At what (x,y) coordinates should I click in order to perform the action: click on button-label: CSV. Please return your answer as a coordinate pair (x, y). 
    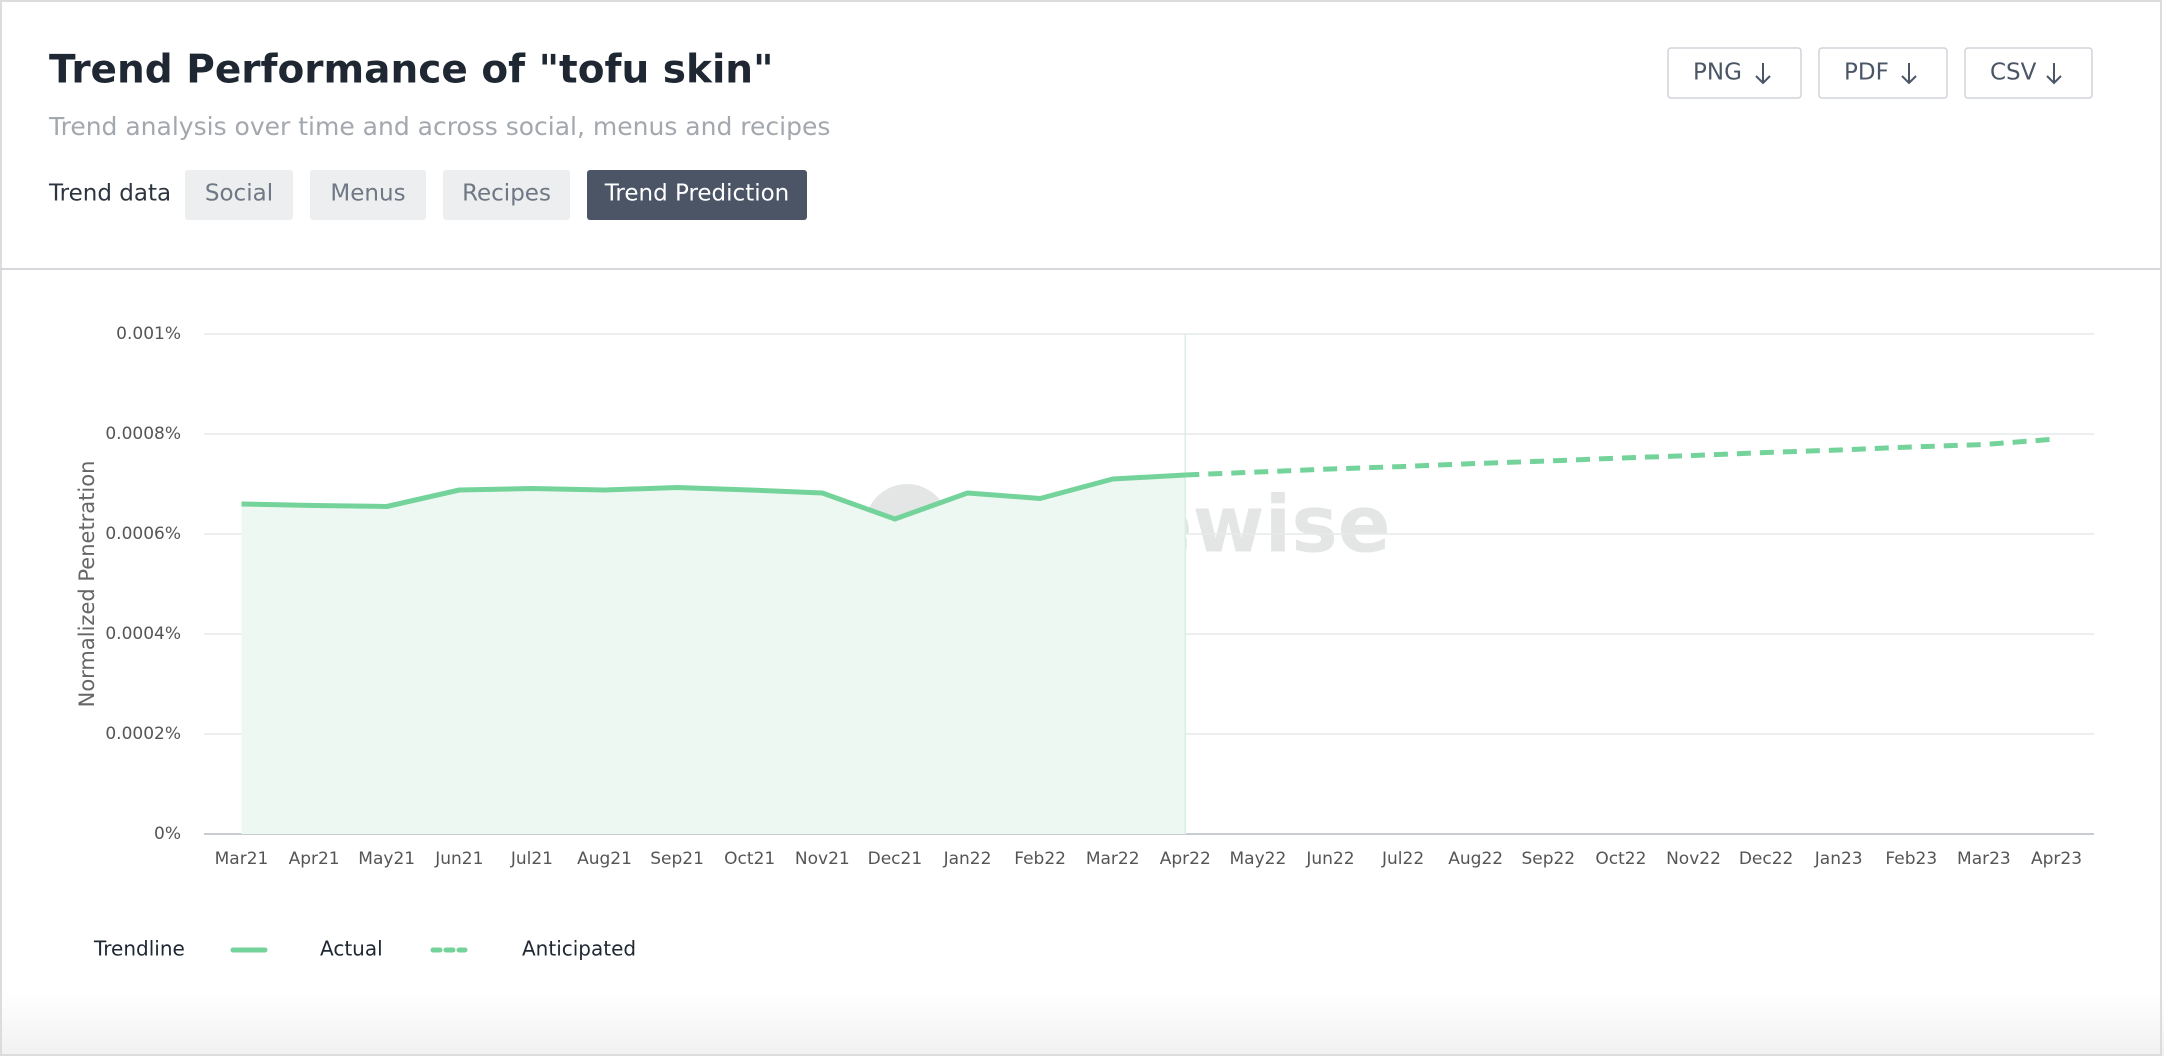
    Looking at the image, I should click on (2013, 73).